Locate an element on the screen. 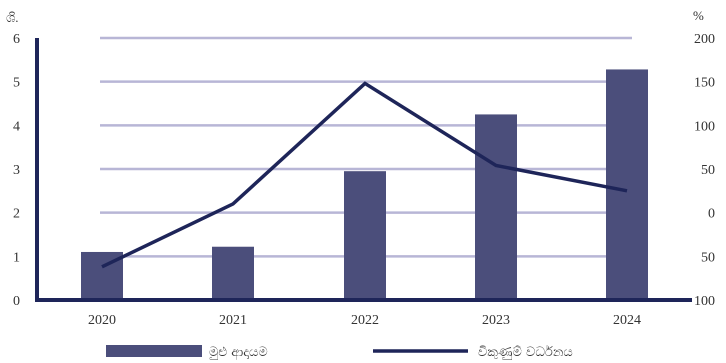 This screenshot has height=363, width=726. legend-bar-label: මුළු ආදායම is located at coordinates (238, 352).